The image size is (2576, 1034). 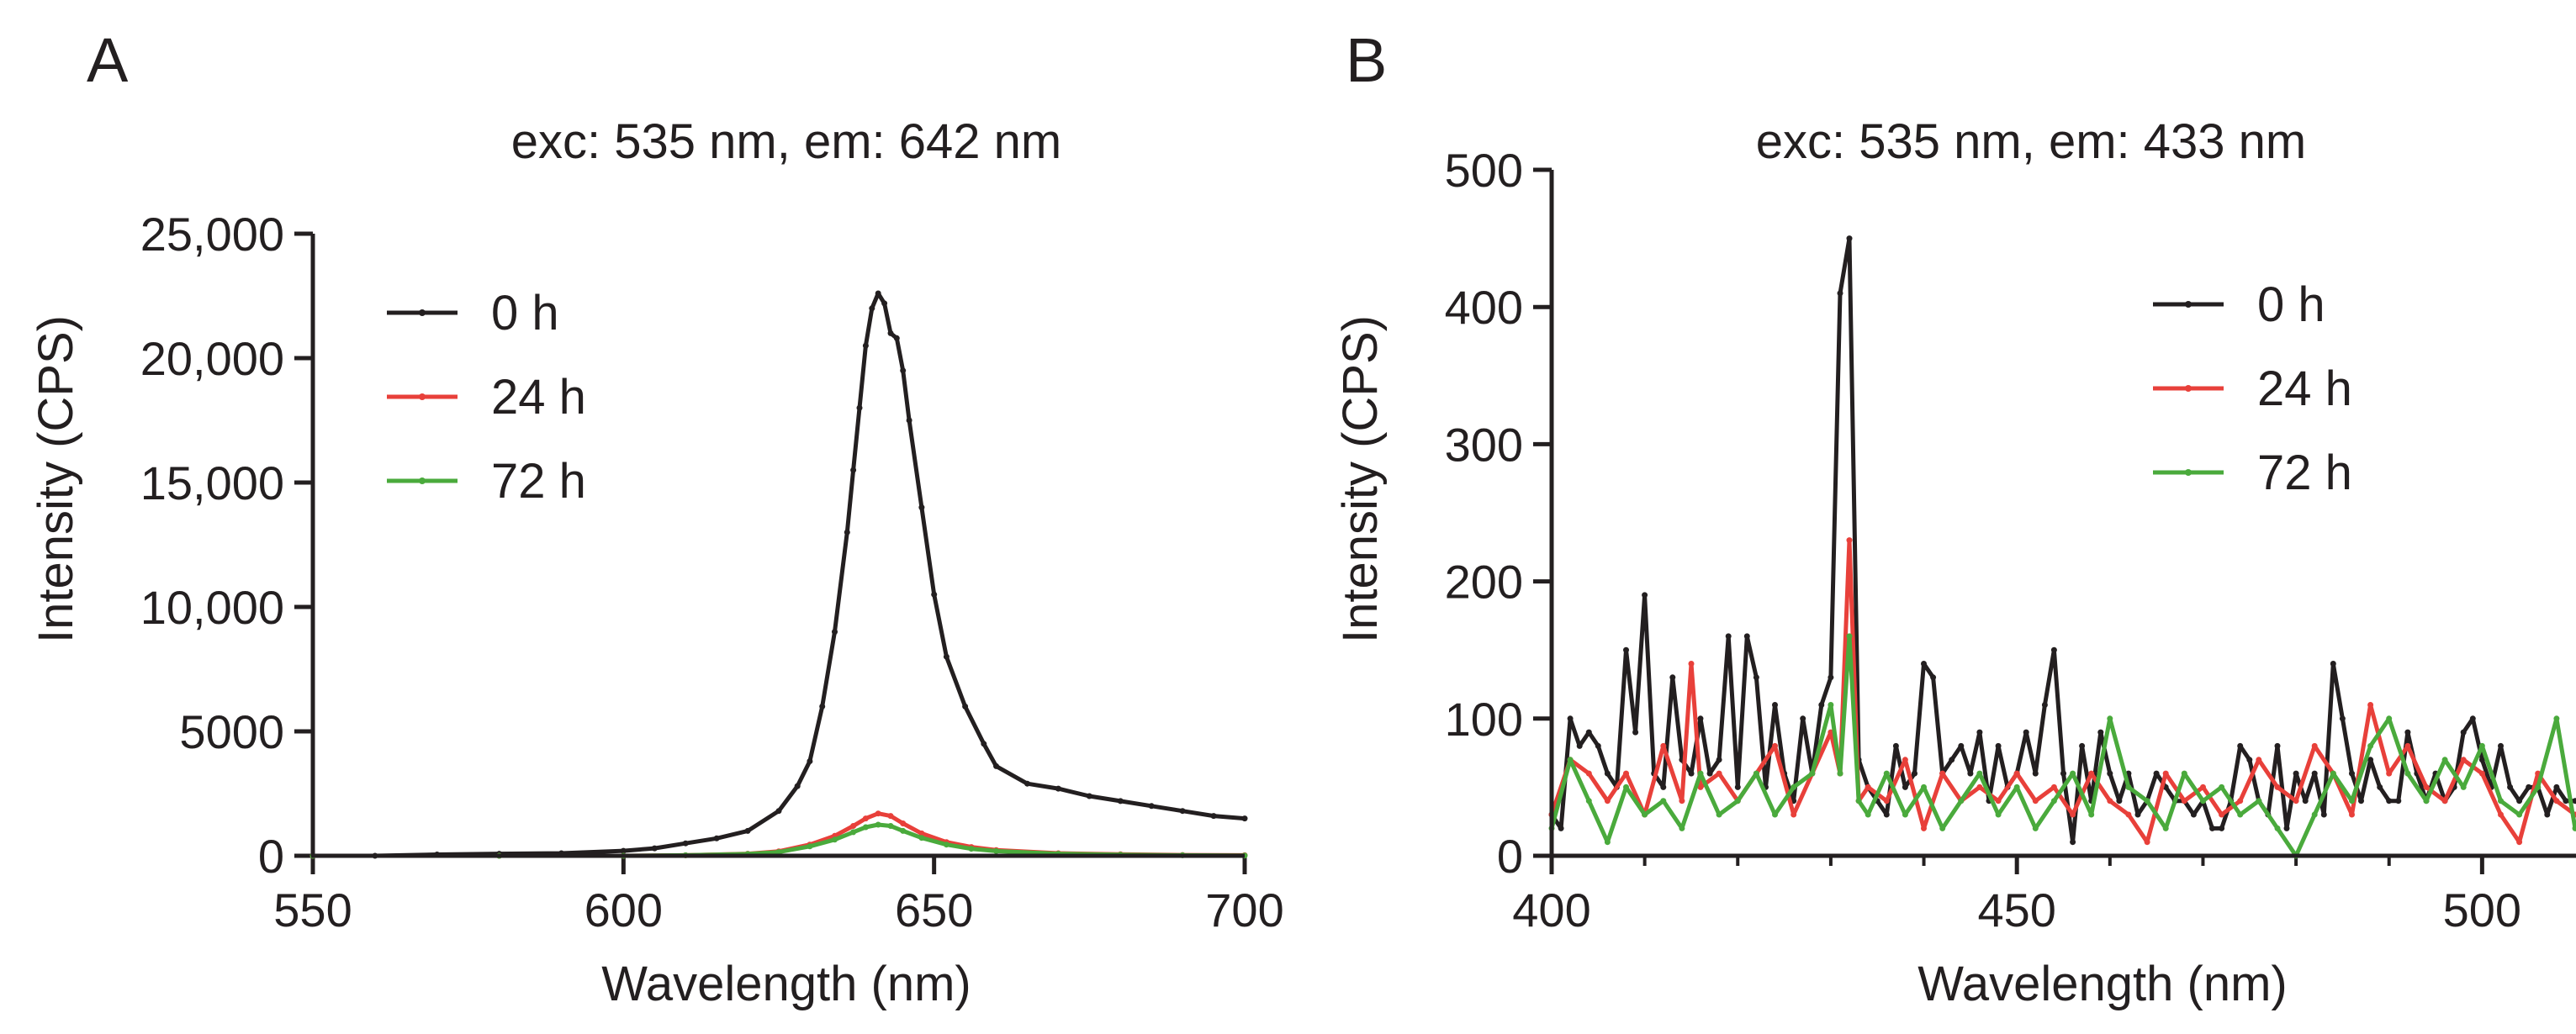 I want to click on panel-a-y-tick-label: 20,000, so click(x=212, y=358).